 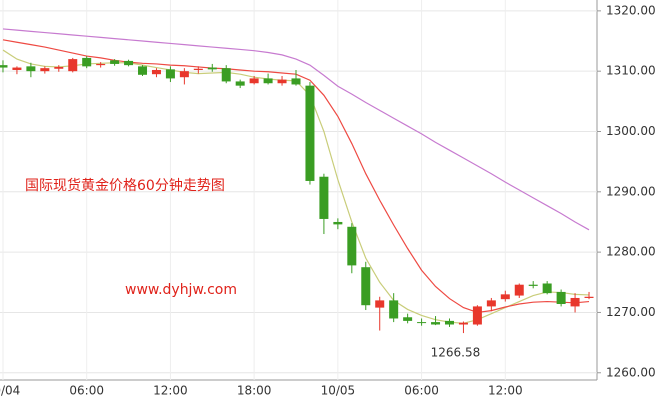 I want to click on y-tick-label: 1260.00, so click(x=631, y=372).